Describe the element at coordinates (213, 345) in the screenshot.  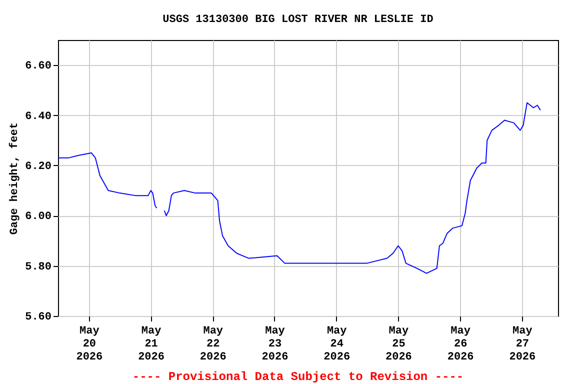
I see `x-tick-label: May 22 2026` at that location.